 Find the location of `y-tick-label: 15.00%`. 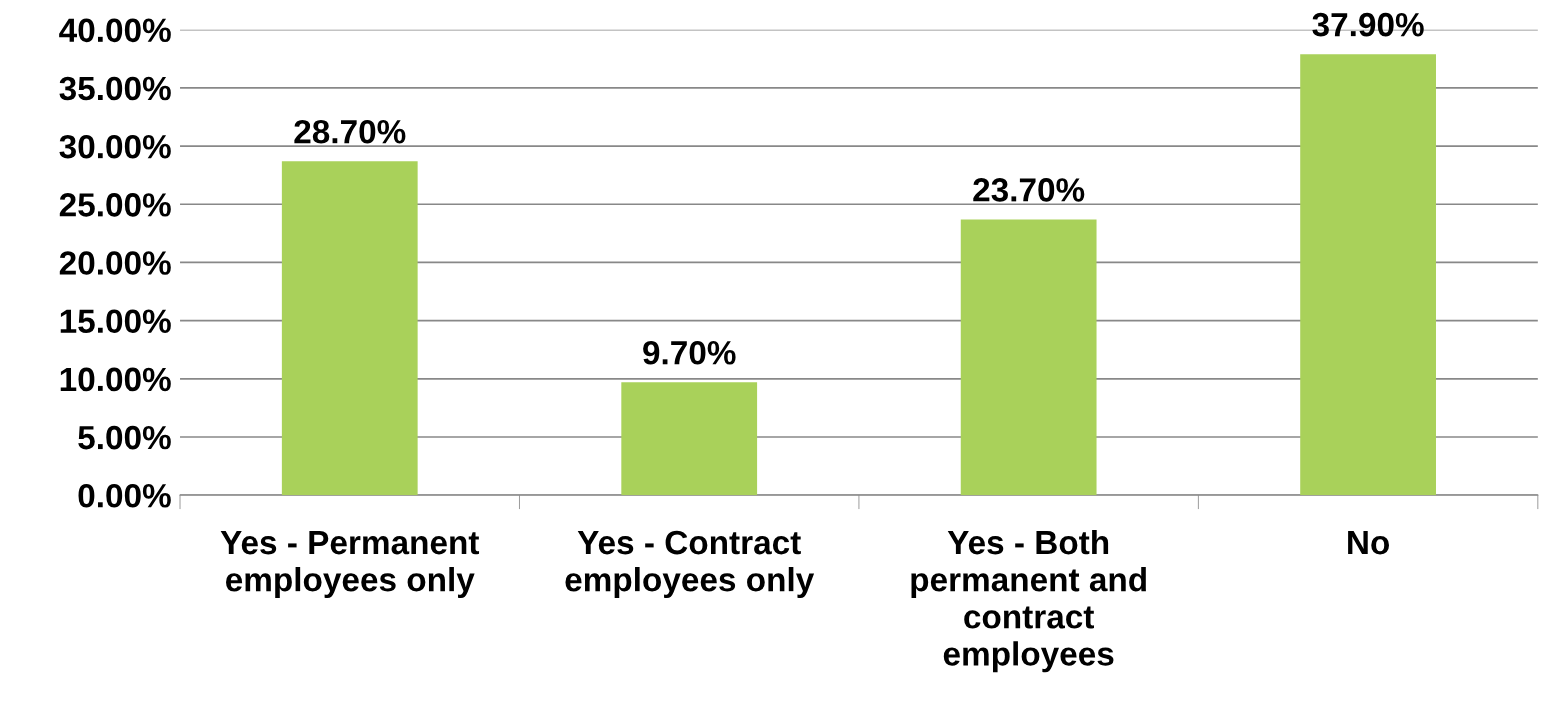

y-tick-label: 15.00% is located at coordinates (115, 321).